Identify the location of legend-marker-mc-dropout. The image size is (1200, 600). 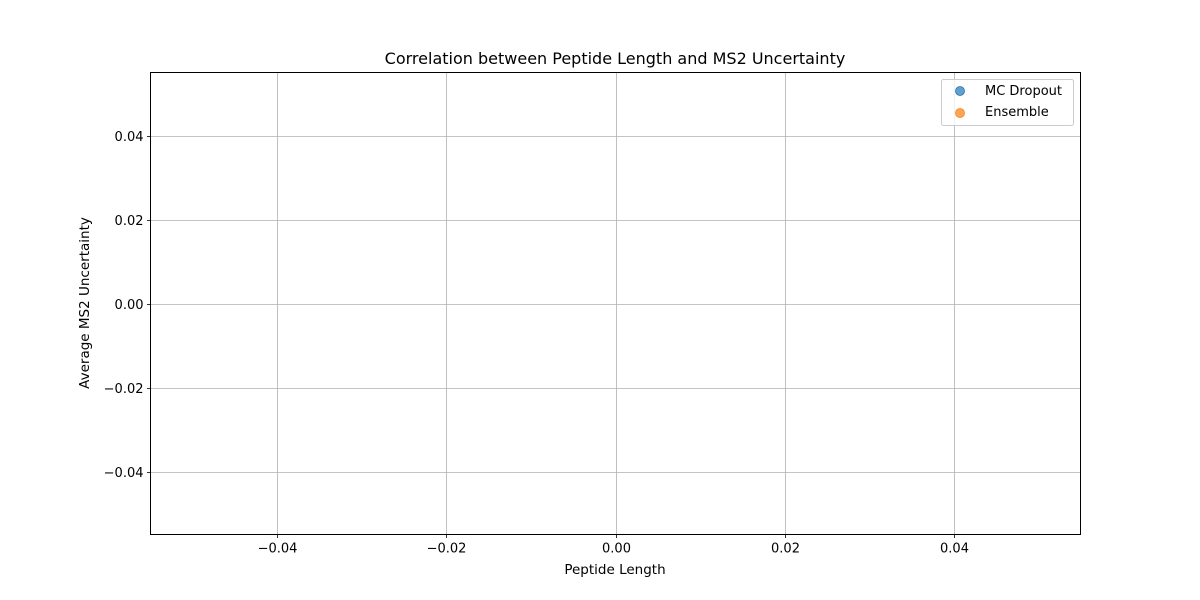
(960, 91).